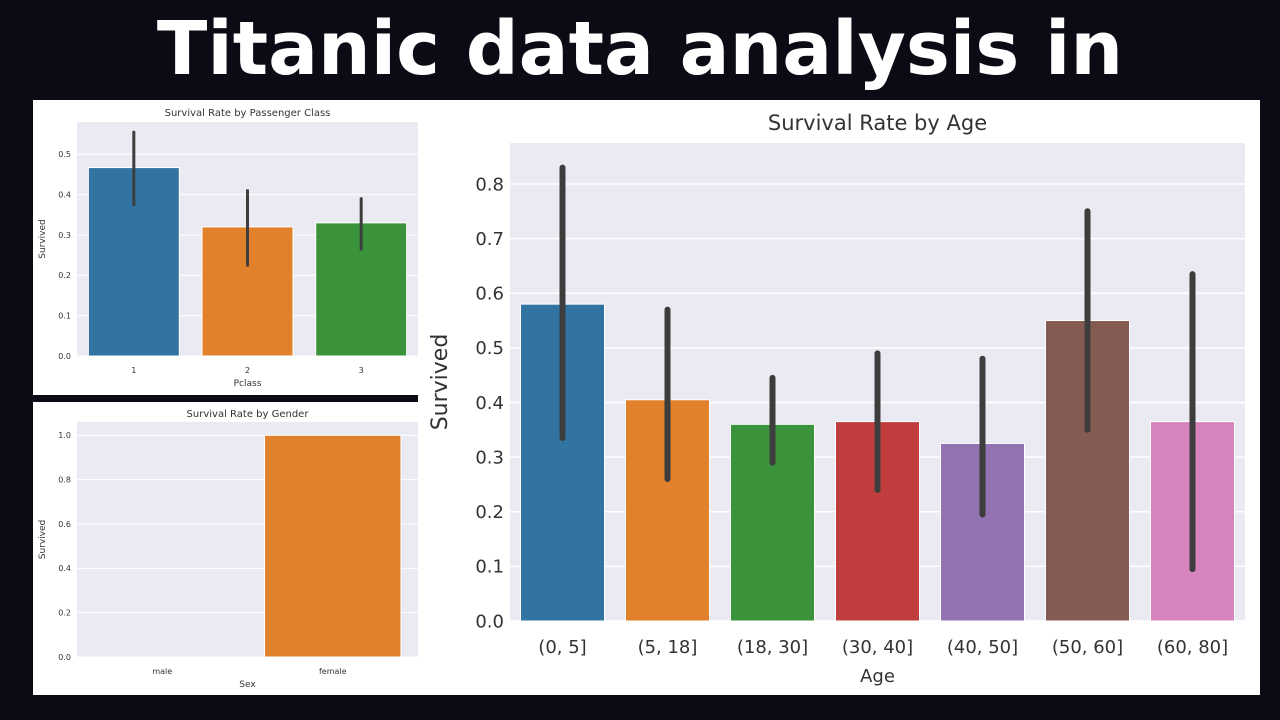  Describe the element at coordinates (877, 647) in the screenshot. I see `x-tick-label: (30, 40]` at that location.